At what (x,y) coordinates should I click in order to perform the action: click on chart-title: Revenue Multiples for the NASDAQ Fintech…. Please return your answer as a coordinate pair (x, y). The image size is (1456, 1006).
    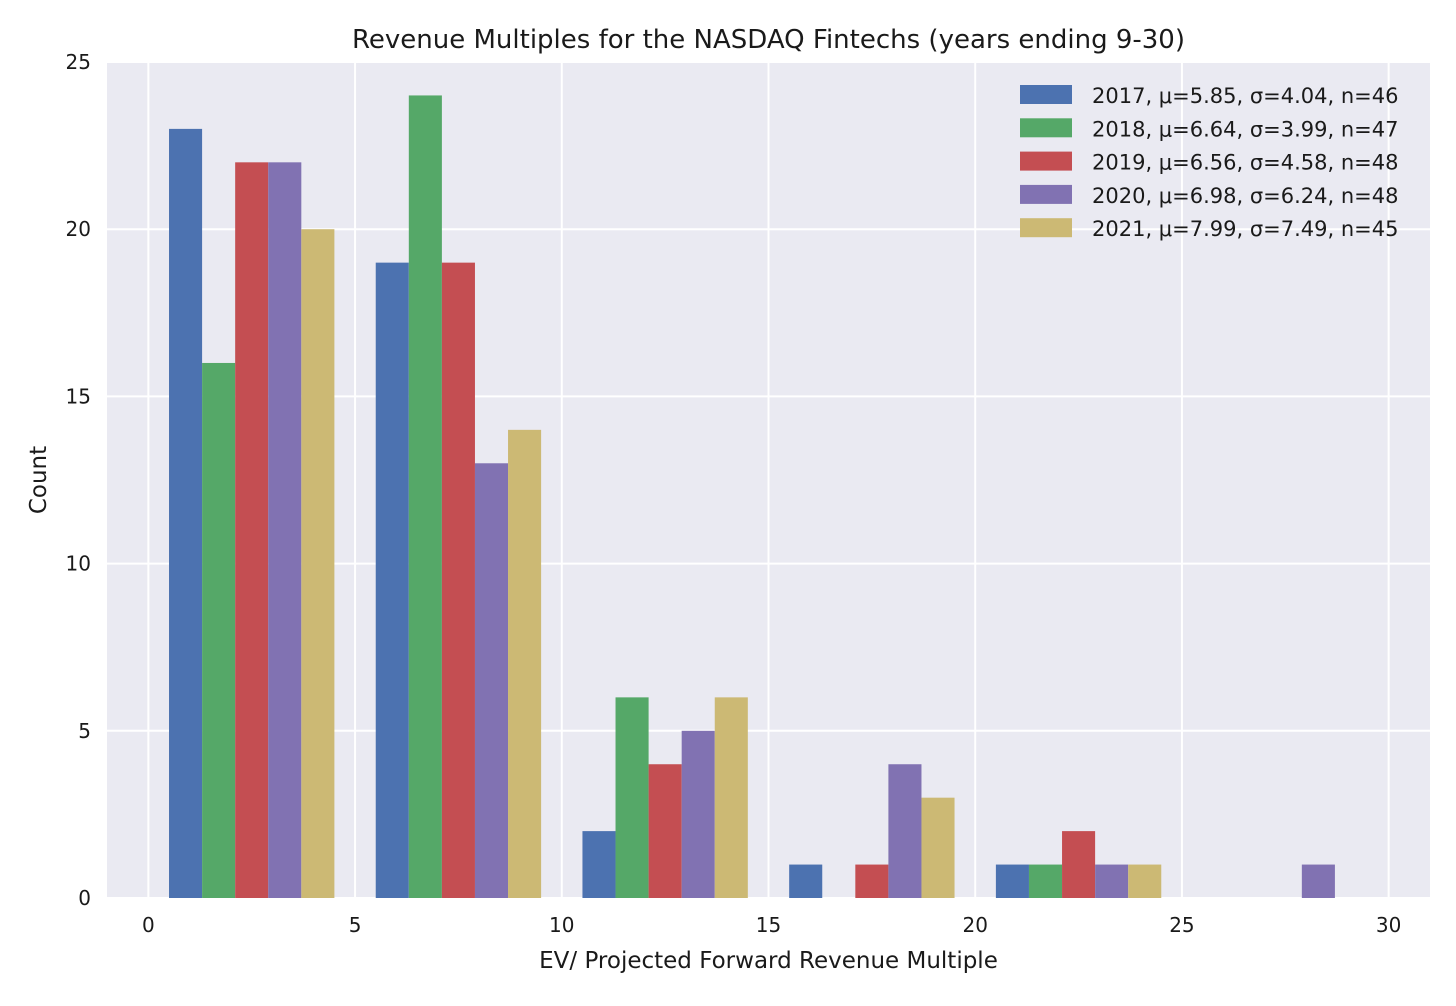
    Looking at the image, I should click on (768, 40).